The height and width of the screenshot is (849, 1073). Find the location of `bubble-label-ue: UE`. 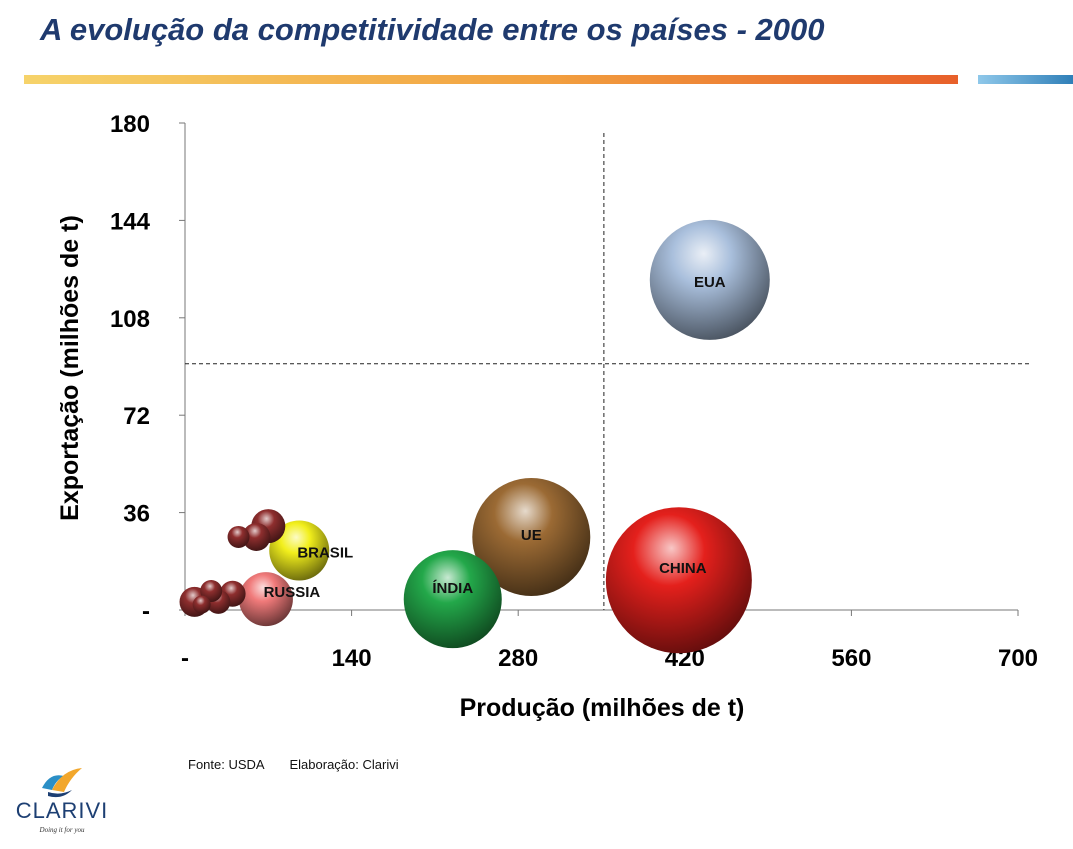

bubble-label-ue: UE is located at coordinates (531, 535).